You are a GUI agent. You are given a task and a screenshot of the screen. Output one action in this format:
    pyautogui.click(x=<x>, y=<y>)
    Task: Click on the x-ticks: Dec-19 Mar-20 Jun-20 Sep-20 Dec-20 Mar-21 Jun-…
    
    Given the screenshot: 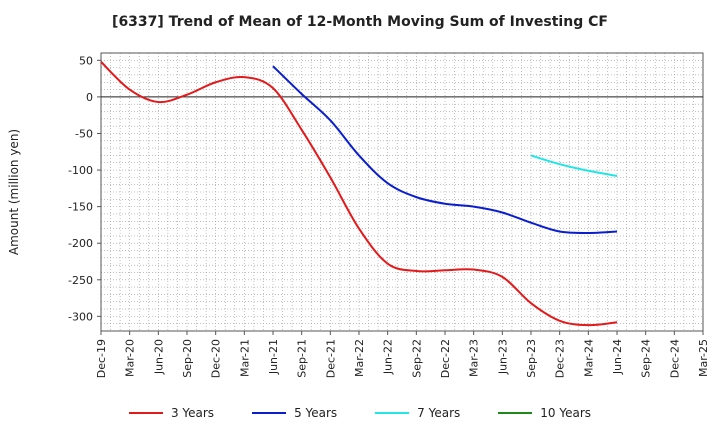 What is the action you would take?
    pyautogui.click(x=402, y=354)
    